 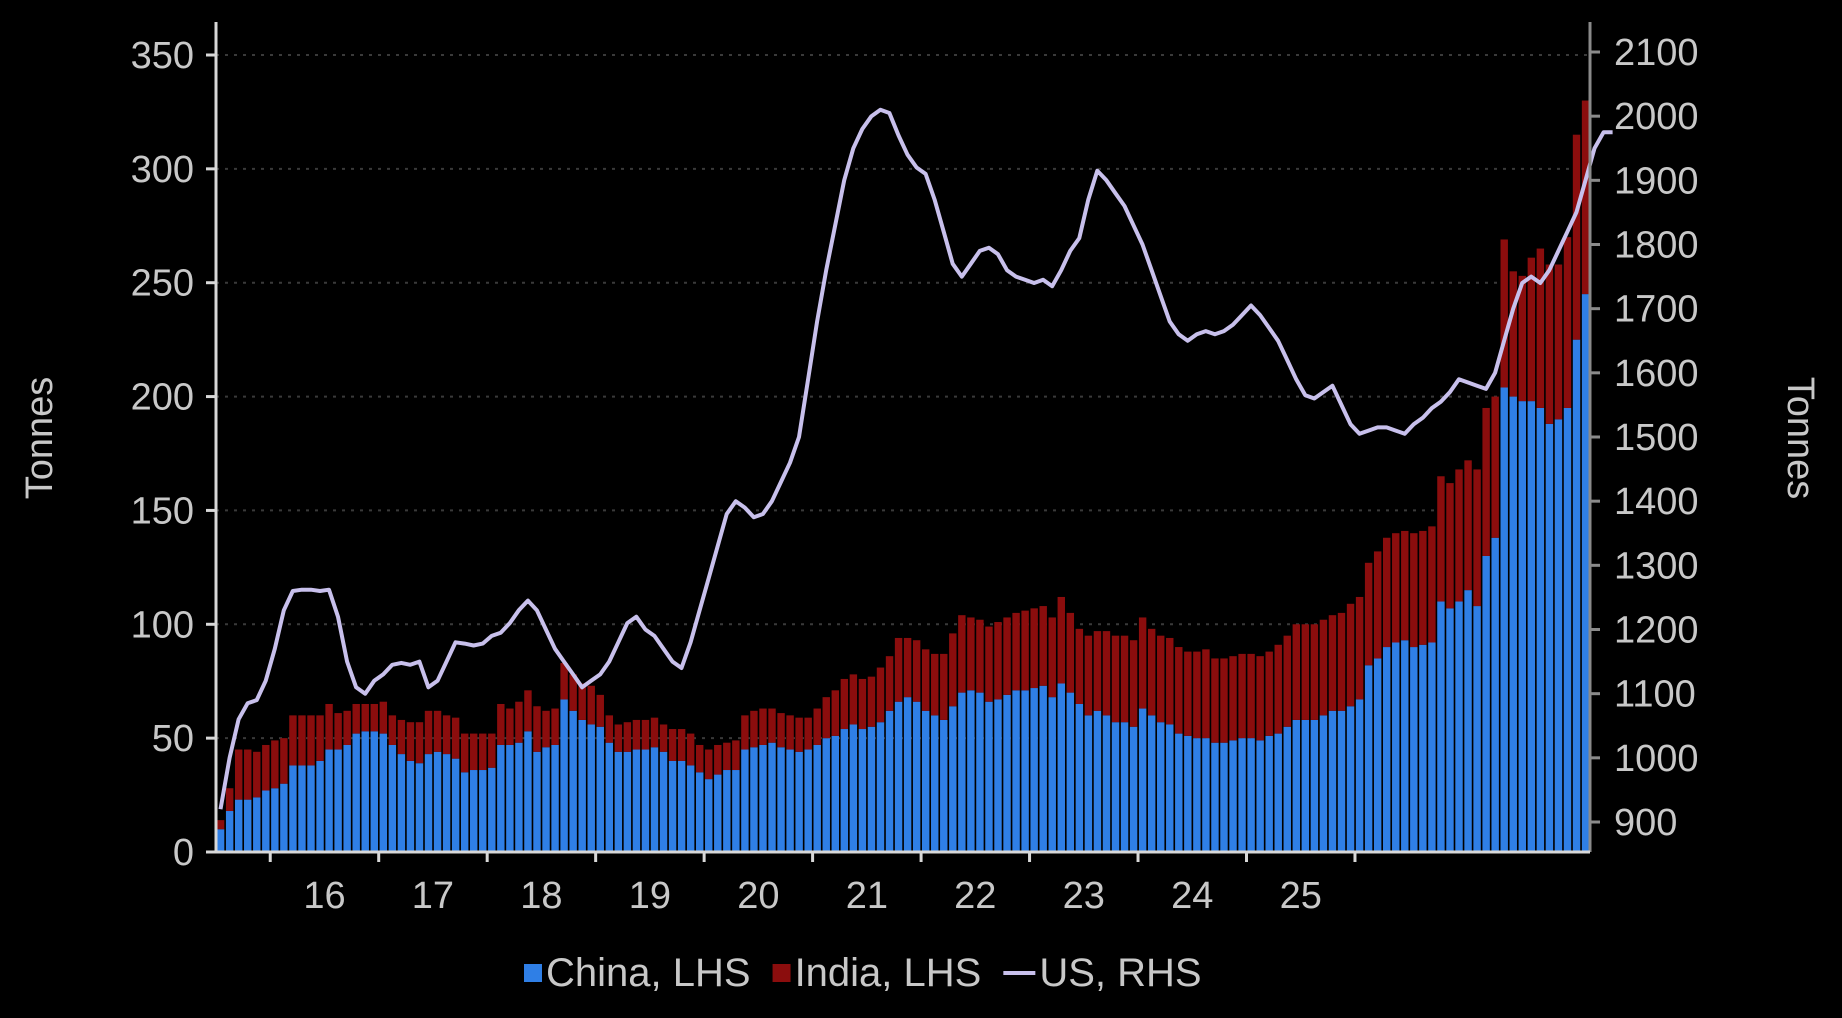 I want to click on x-tick-label: 24, so click(x=1192, y=896).